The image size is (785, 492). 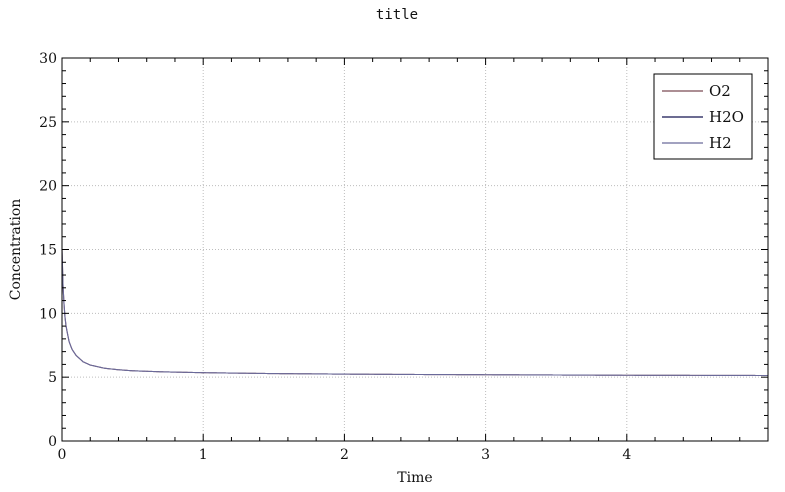 I want to click on y-tick-label: 0, so click(x=52, y=442).